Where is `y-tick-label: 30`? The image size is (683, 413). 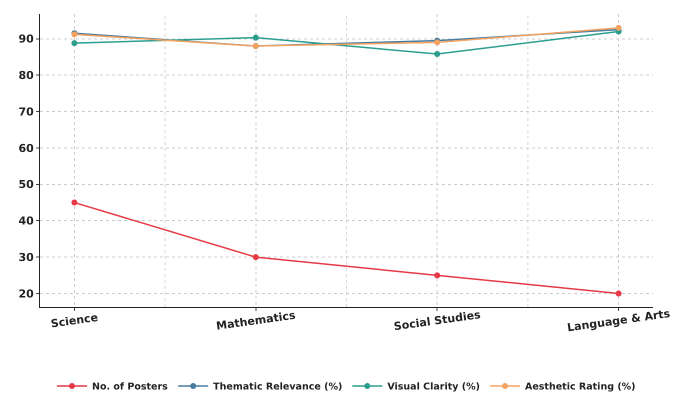 y-tick-label: 30 is located at coordinates (26, 257).